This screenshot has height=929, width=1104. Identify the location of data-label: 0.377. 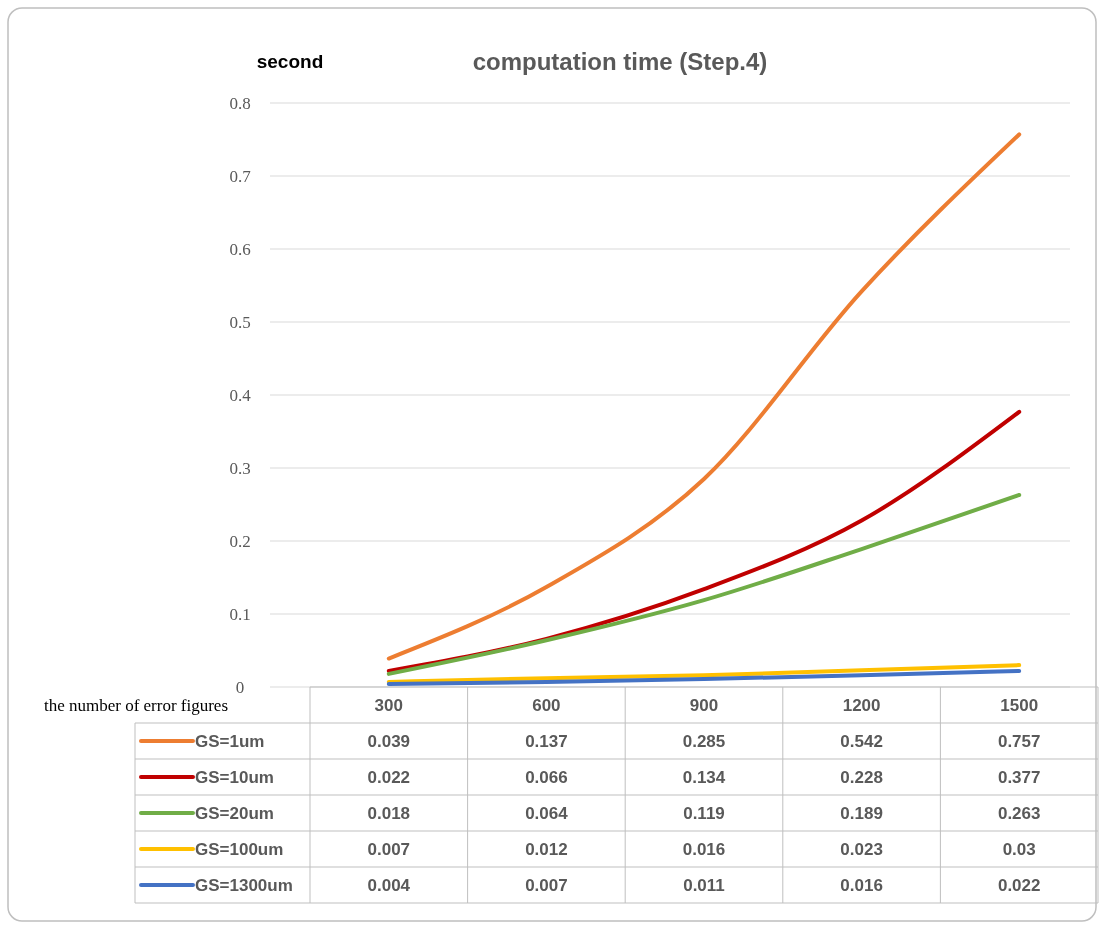
(1019, 777).